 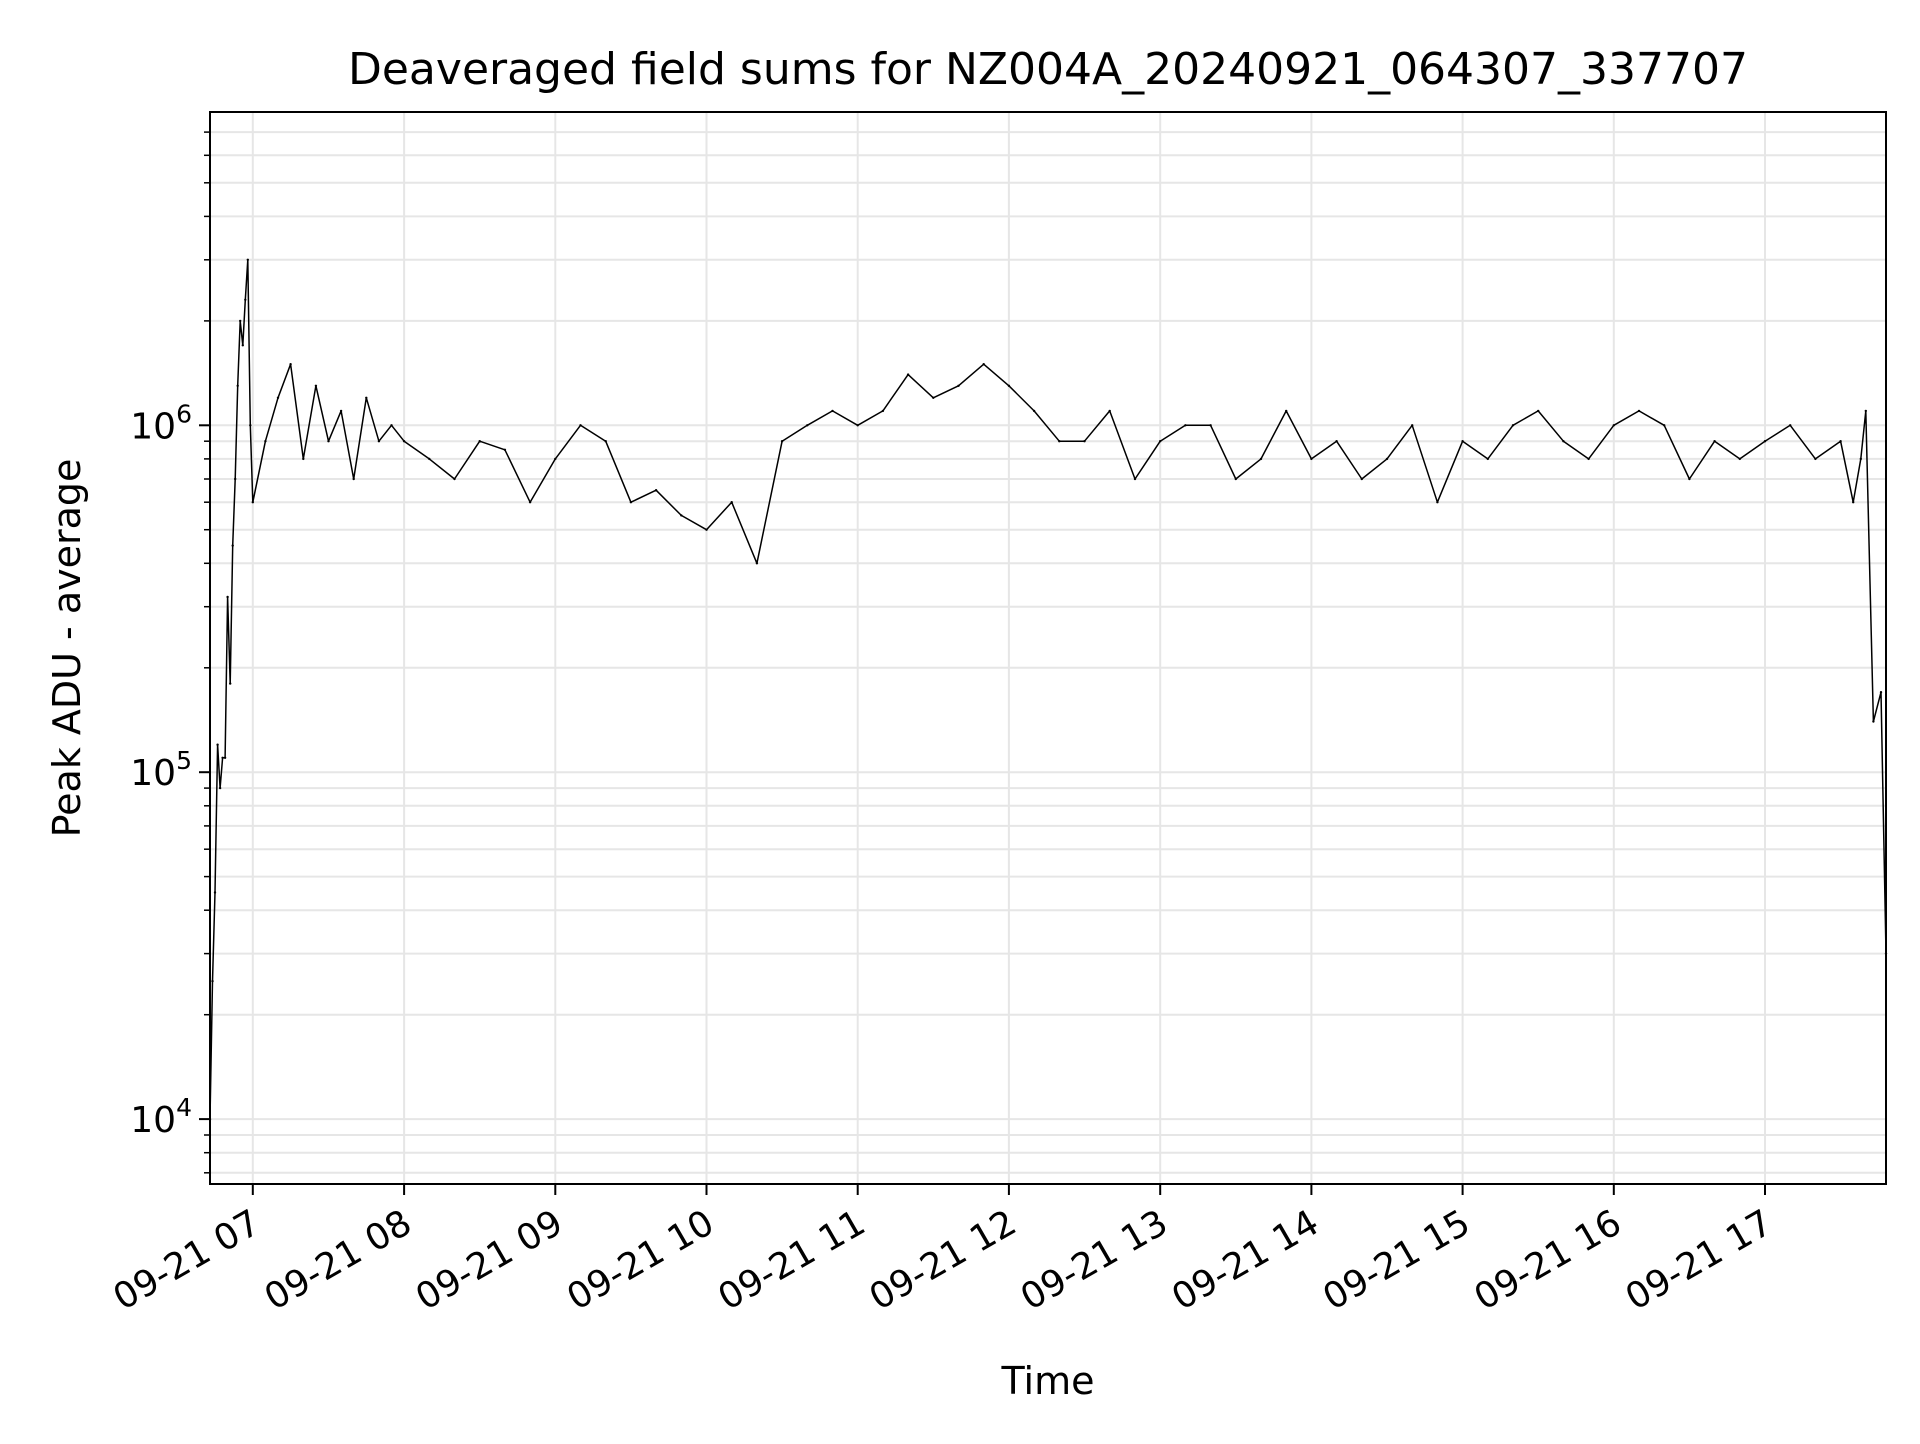 What do you see at coordinates (184, 413) in the screenshot?
I see `y-tick-label-exponent: 6` at bounding box center [184, 413].